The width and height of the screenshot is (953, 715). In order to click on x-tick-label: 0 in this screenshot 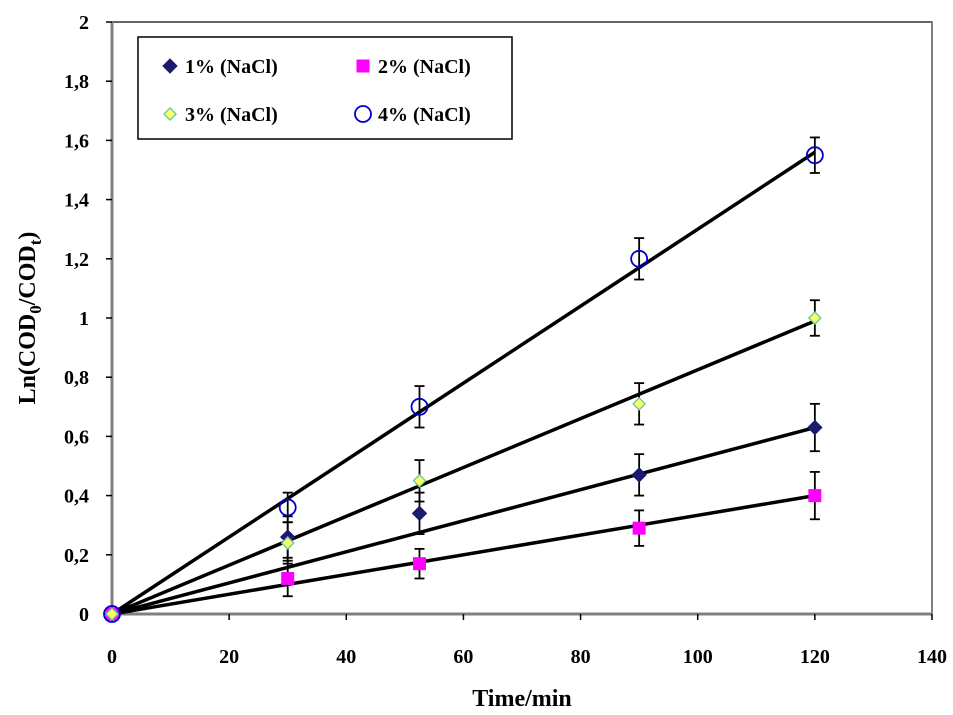, I will do `click(112, 657)`.